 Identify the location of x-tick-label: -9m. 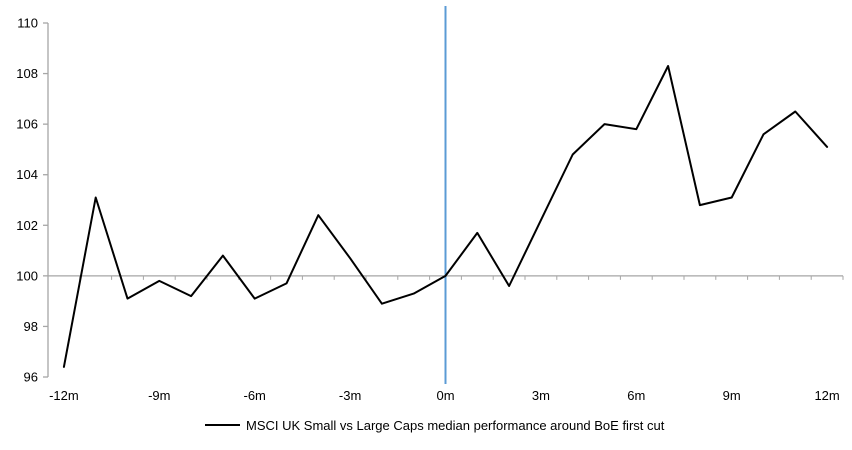
(159, 395).